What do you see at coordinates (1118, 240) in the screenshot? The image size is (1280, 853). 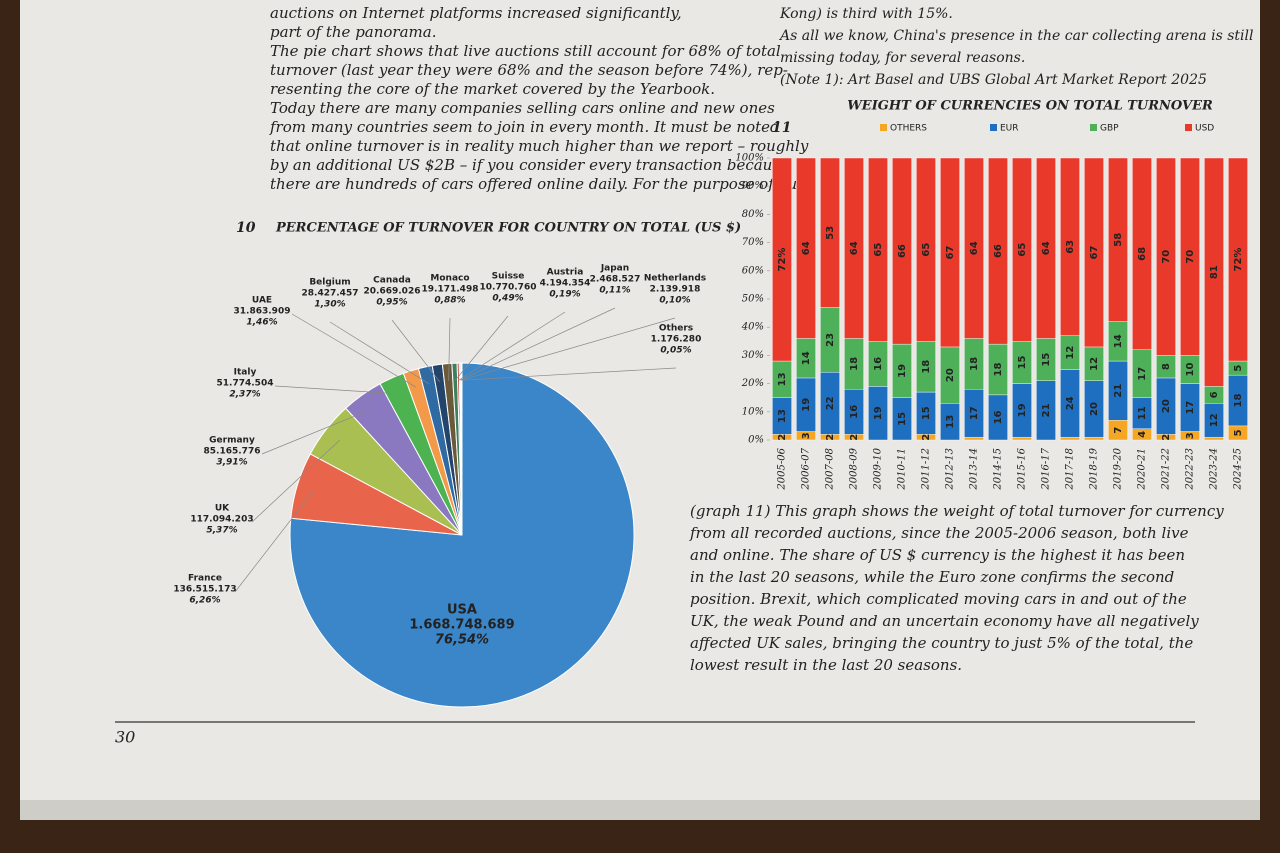 I see `bar-value-label: 58` at bounding box center [1118, 240].